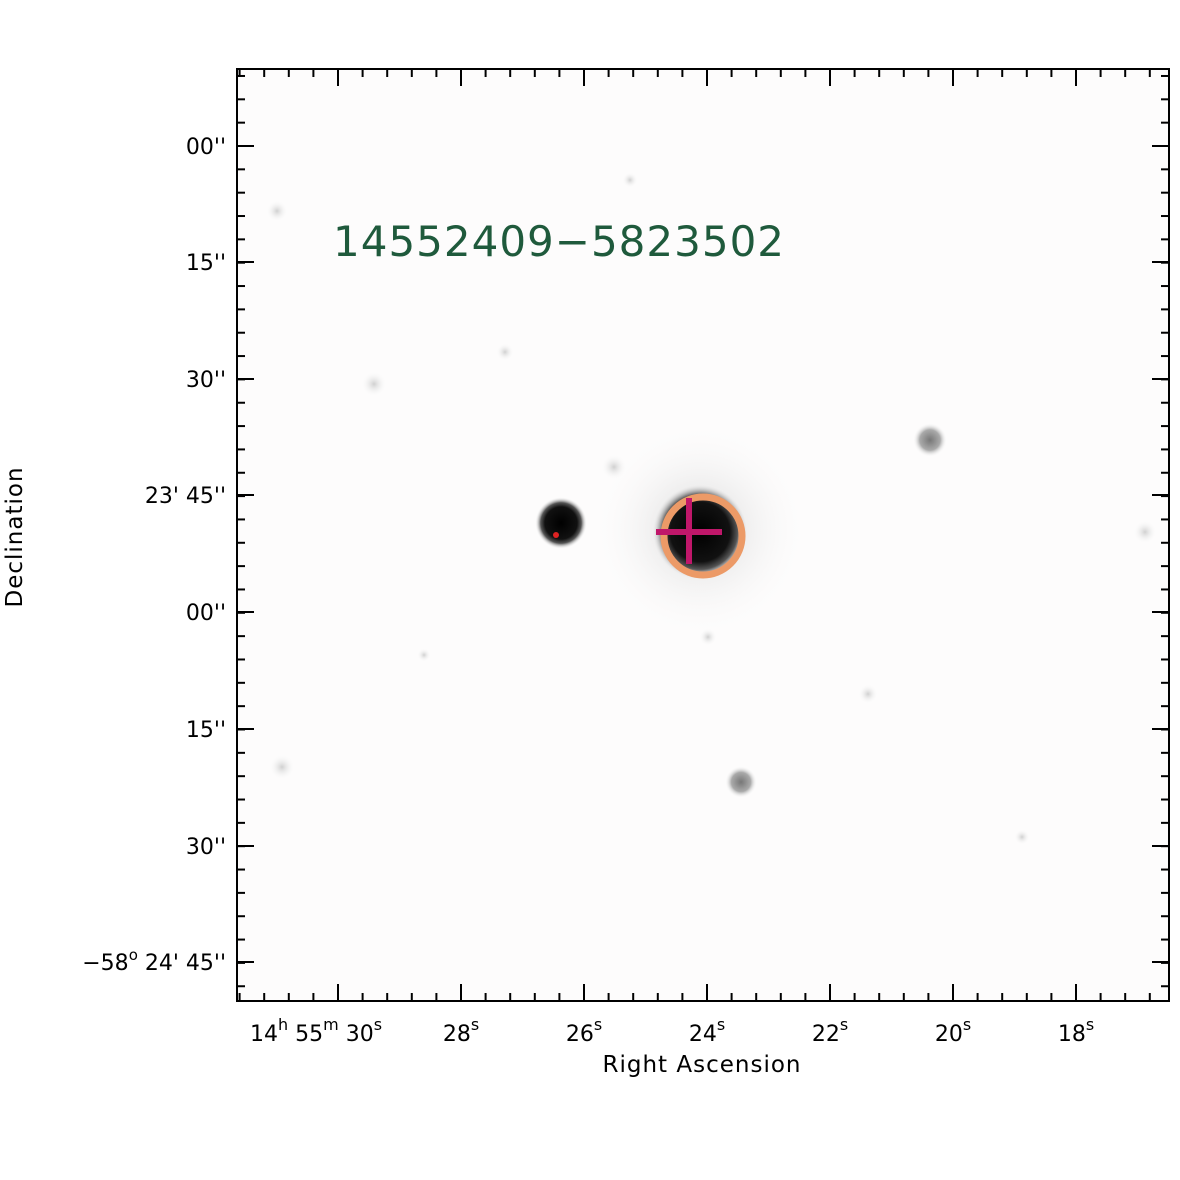 Image resolution: width=1180 pixels, height=1180 pixels. I want to click on y-tick-label: 23' 45'', so click(185, 496).